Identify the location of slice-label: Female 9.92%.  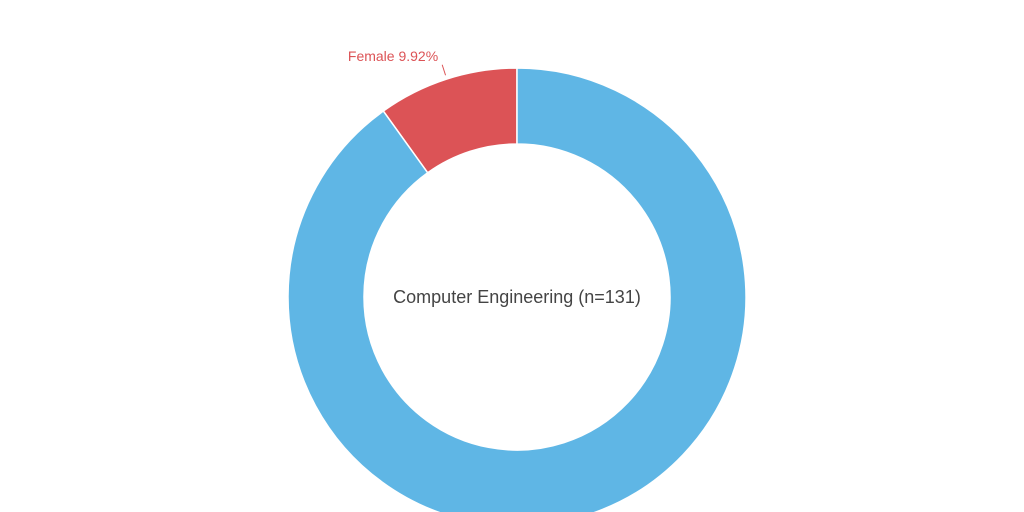
(393, 55).